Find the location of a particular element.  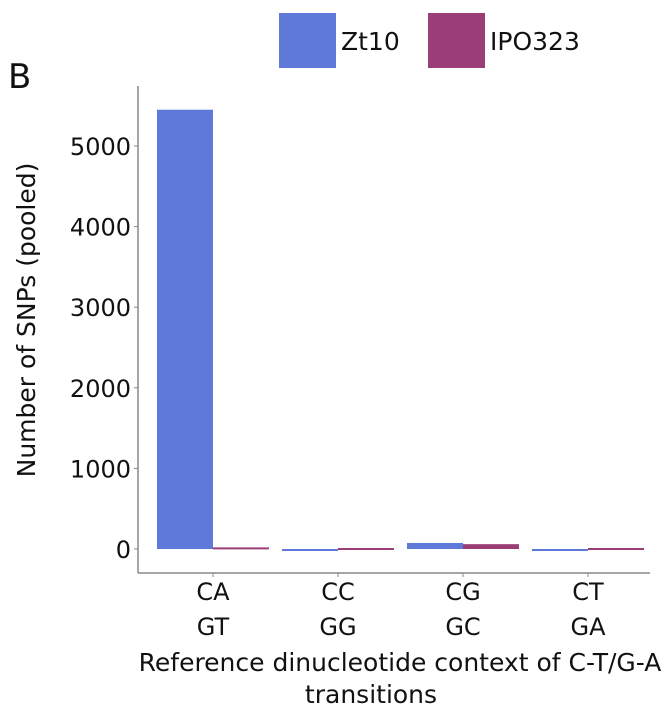

x-tick-label-bottom-1: GG is located at coordinates (337, 627).